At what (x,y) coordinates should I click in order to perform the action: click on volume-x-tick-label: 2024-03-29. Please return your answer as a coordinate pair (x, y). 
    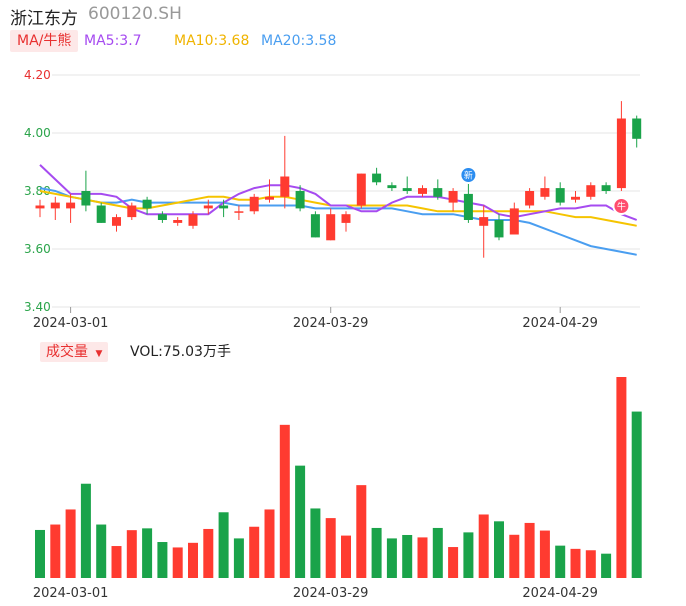
    Looking at the image, I should click on (331, 593).